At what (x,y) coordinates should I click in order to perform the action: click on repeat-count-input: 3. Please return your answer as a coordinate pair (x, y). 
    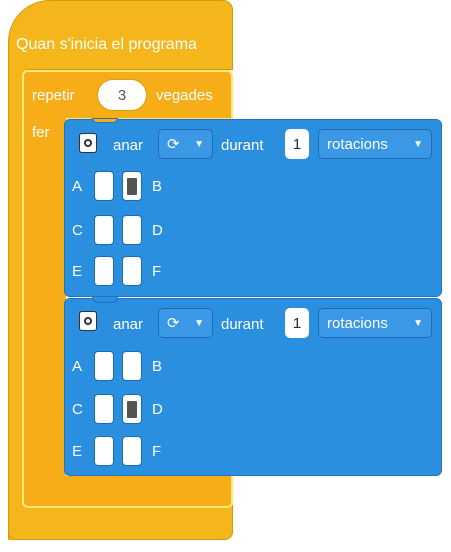
    Looking at the image, I should click on (122, 95).